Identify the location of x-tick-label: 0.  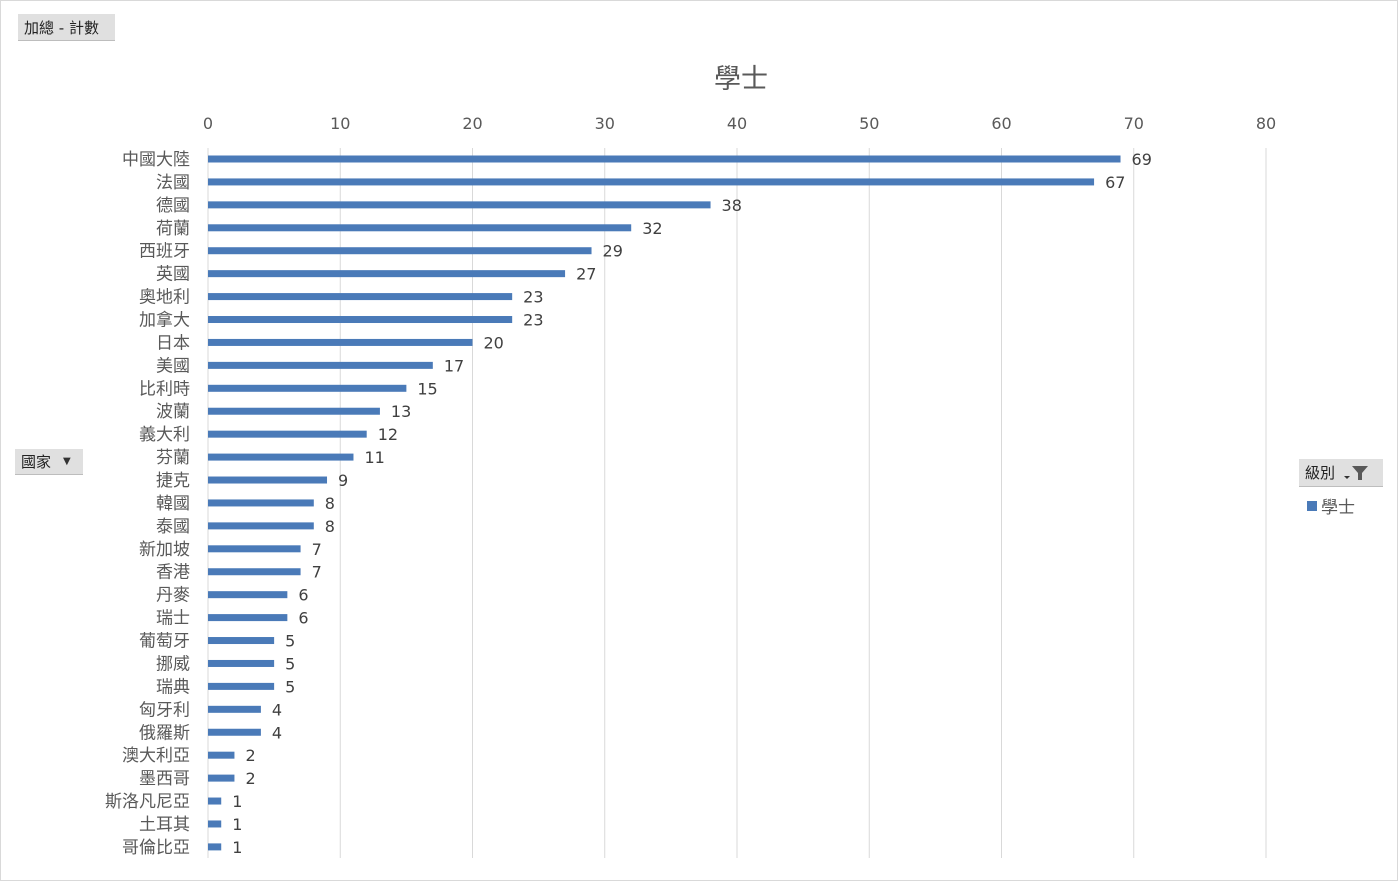
(208, 123).